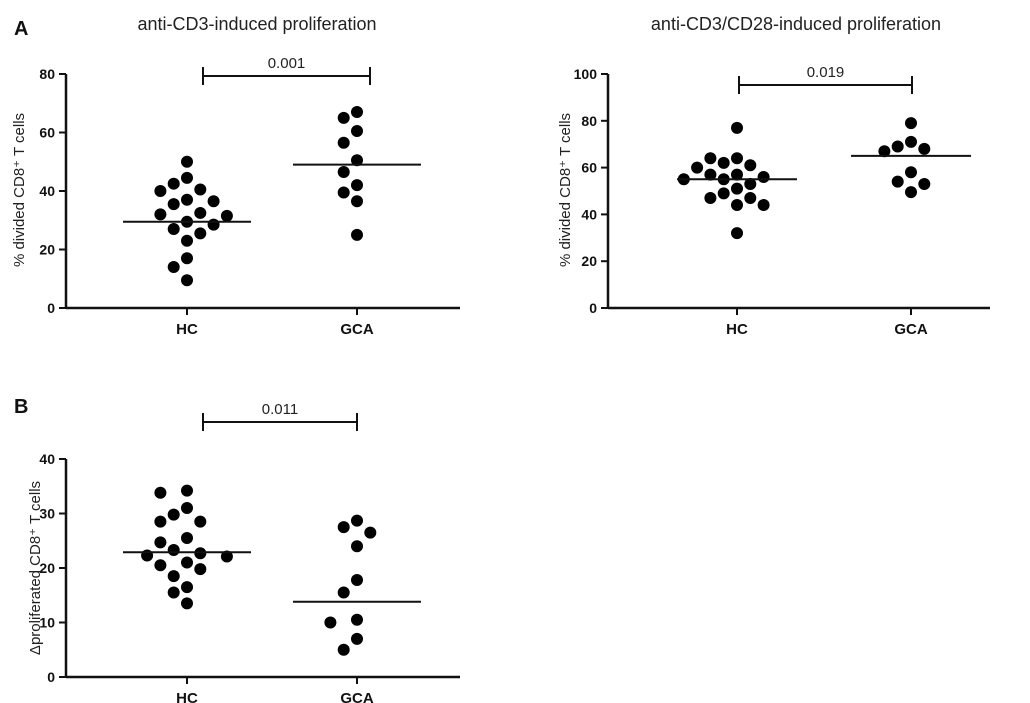 This screenshot has width=1030, height=703. I want to click on y-tick-label: 10, so click(47, 623).